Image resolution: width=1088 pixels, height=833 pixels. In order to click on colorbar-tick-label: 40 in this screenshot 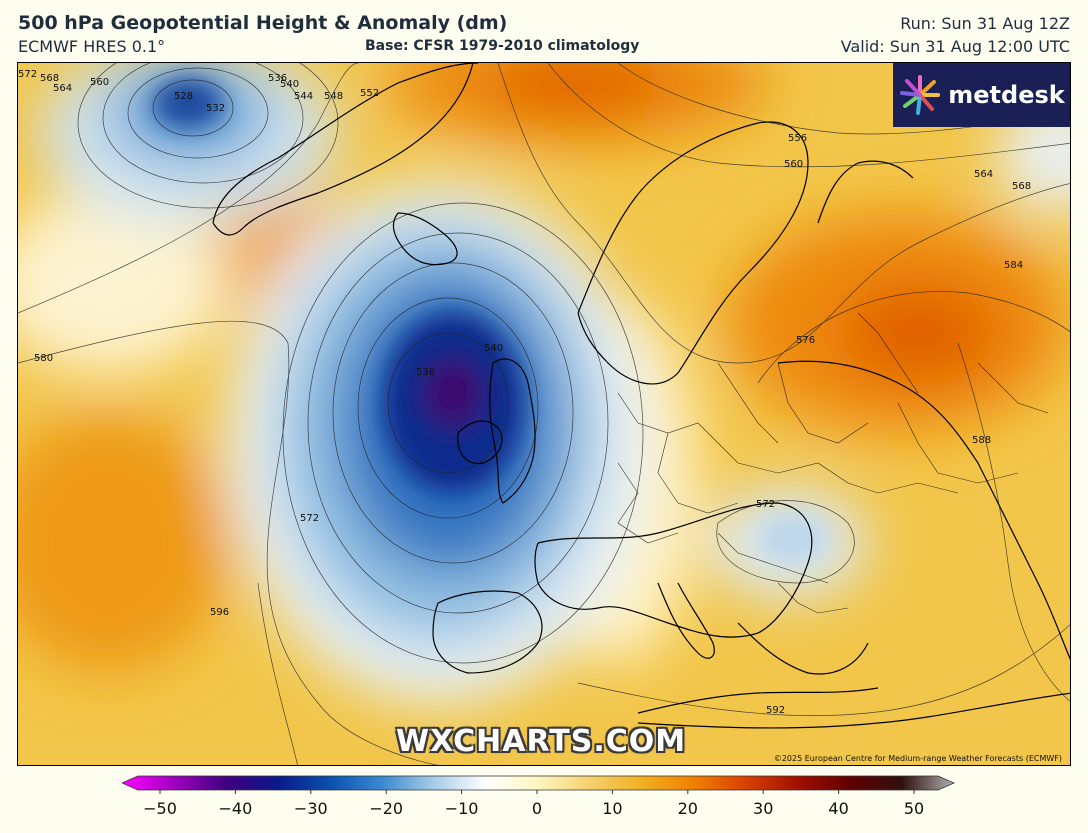, I will do `click(838, 808)`.